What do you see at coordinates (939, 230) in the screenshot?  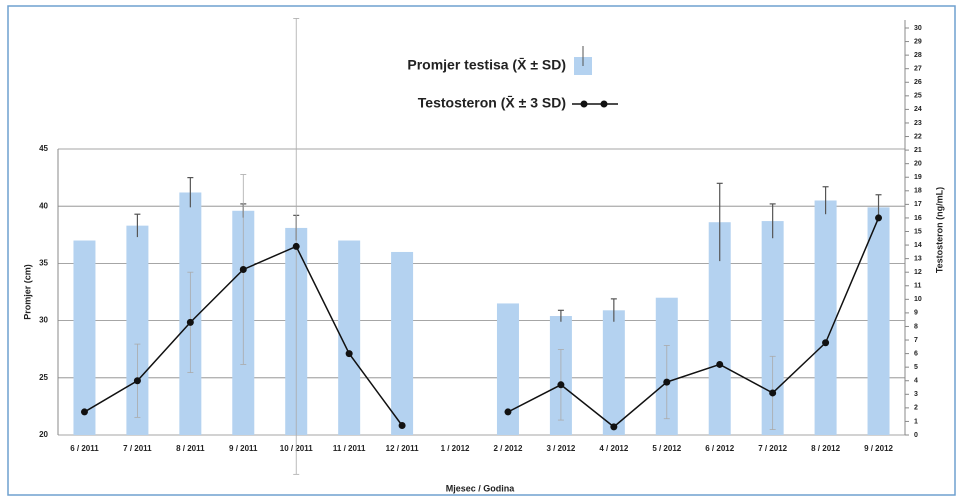 I see `y2-axis-label: Testosteron (ng/mL)` at bounding box center [939, 230].